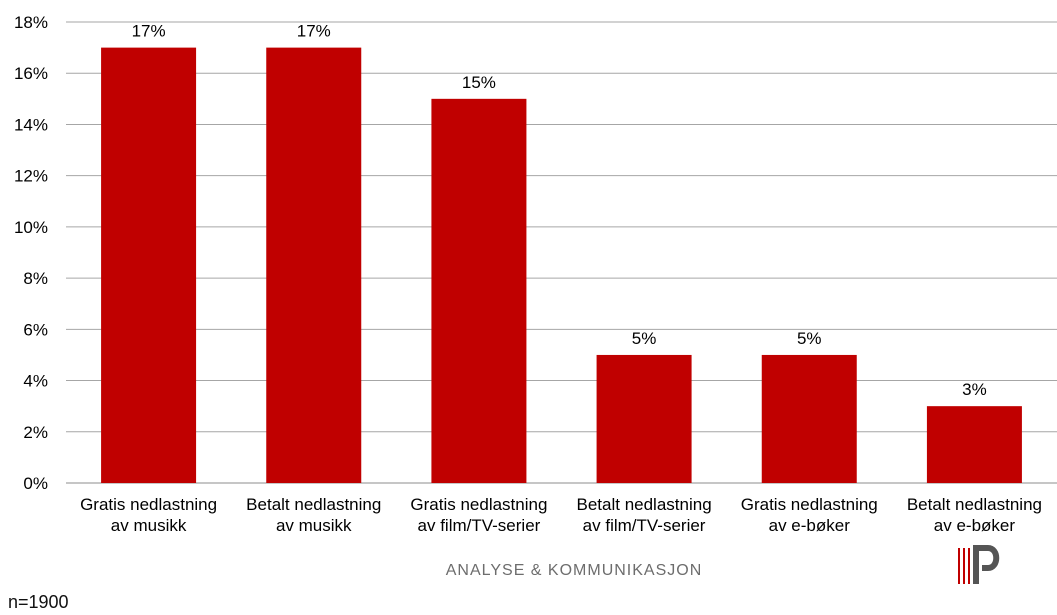 This screenshot has width=1057, height=615. What do you see at coordinates (31, 73) in the screenshot?
I see `y-tick-label: 16%` at bounding box center [31, 73].